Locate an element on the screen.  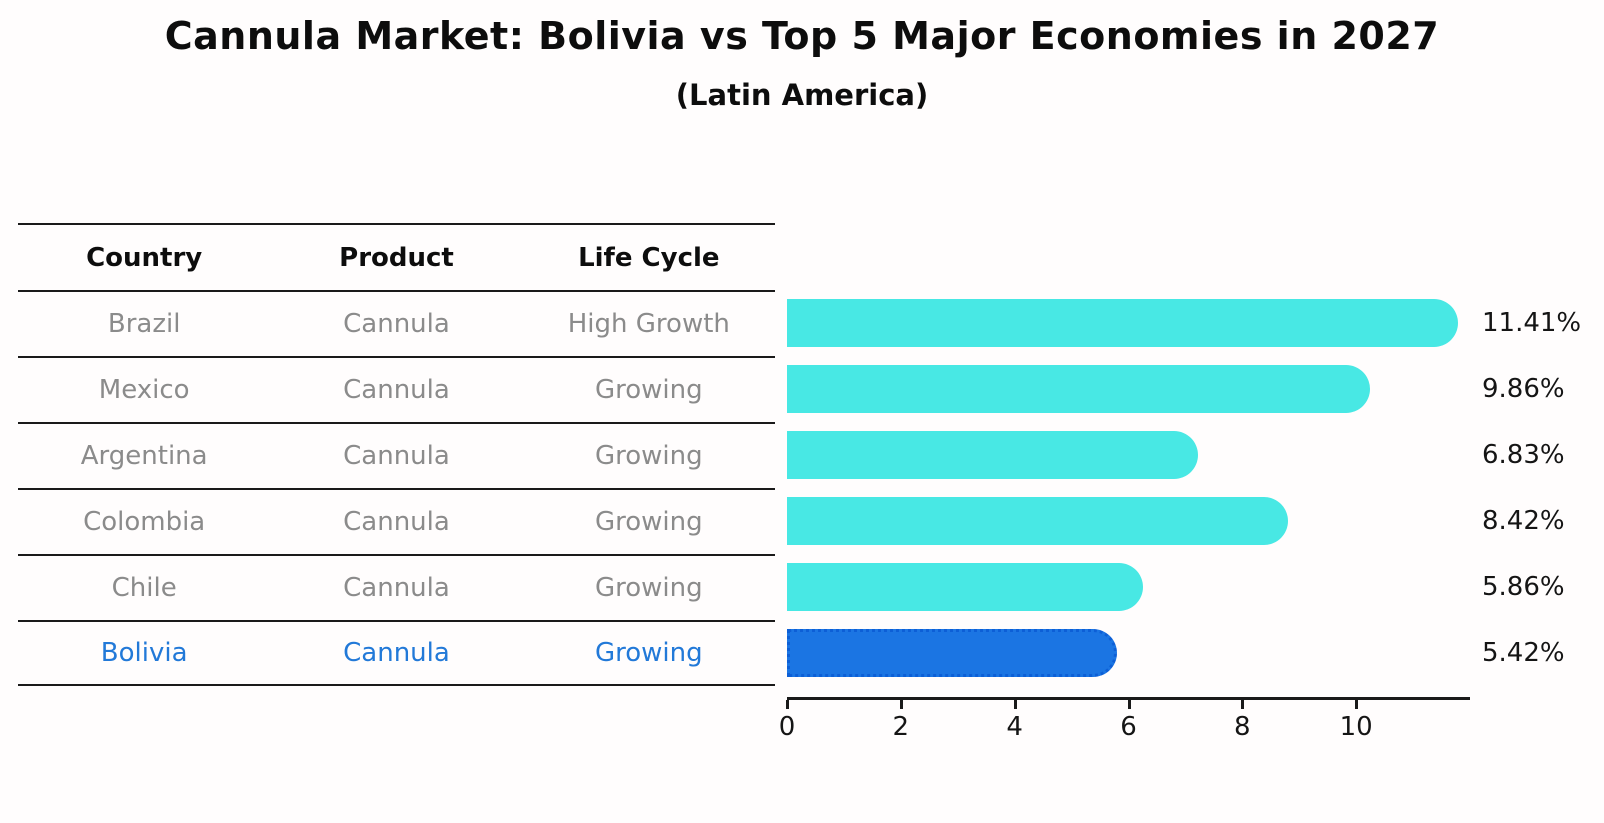
bar-chile is located at coordinates (965, 587).